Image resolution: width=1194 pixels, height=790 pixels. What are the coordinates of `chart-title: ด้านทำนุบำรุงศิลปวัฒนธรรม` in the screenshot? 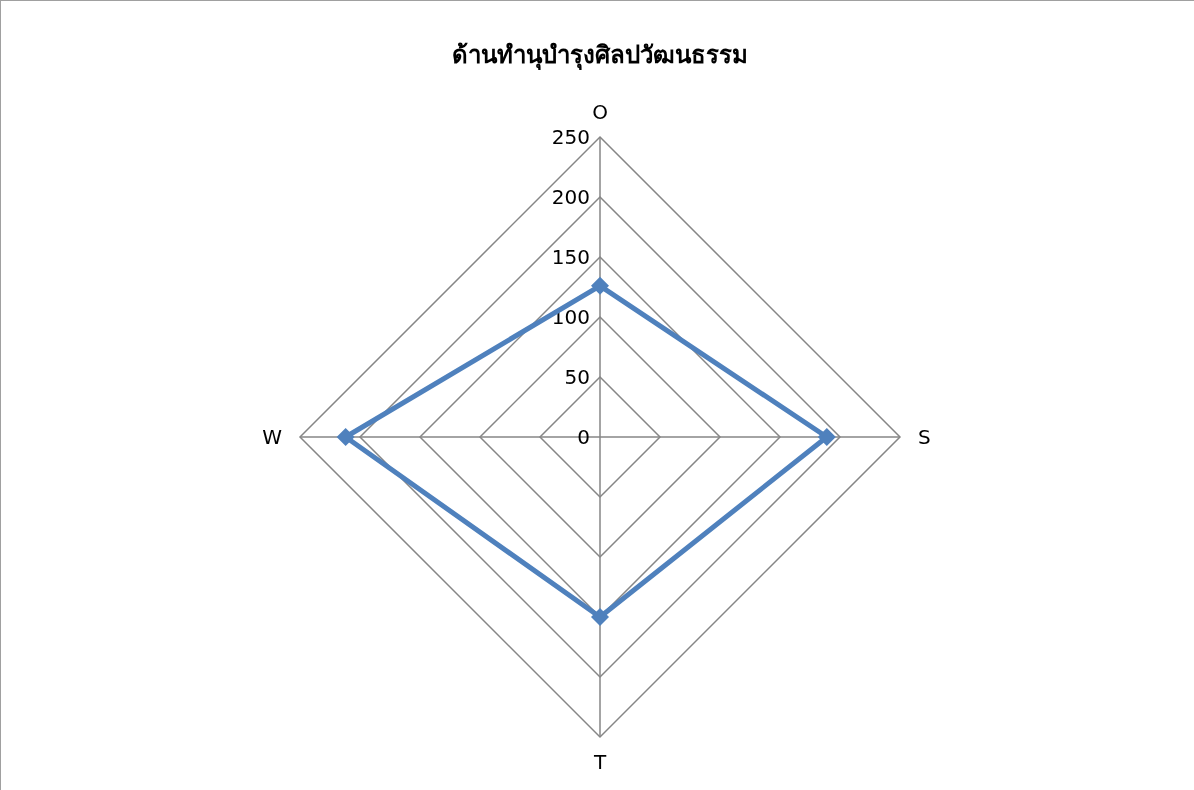 It's located at (600, 56).